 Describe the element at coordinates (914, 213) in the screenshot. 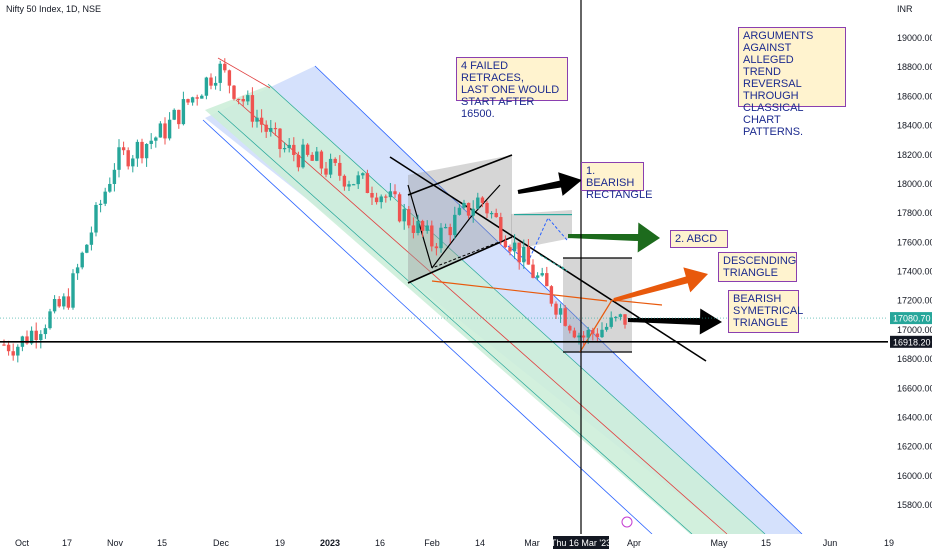

I see `y-tick-label: 17800.00` at that location.